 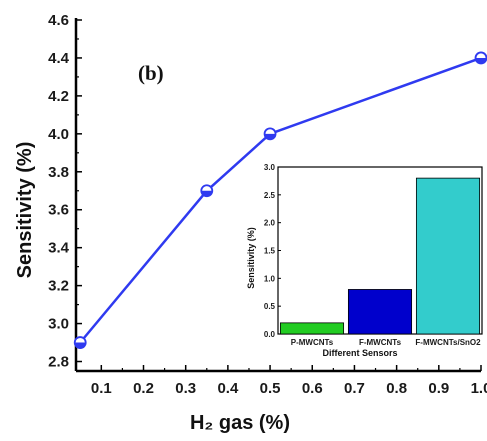 What do you see at coordinates (58, 362) in the screenshot?
I see `y-tick-label: 2.8` at bounding box center [58, 362].